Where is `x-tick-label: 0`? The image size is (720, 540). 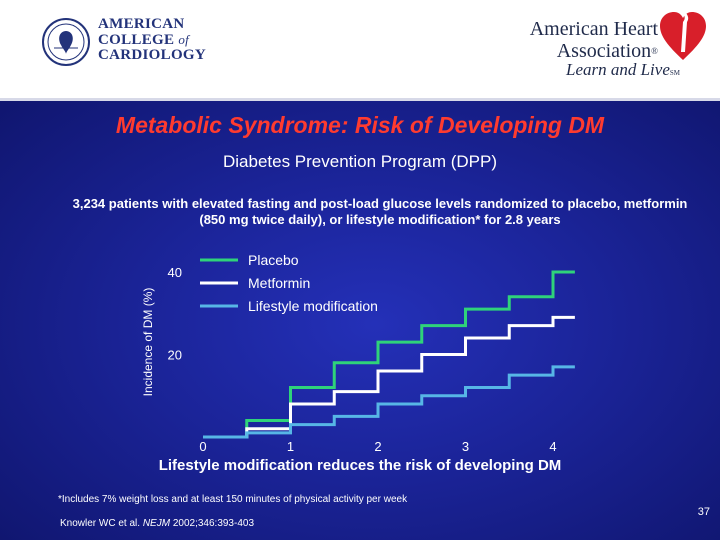 x-tick-label: 0 is located at coordinates (202, 446).